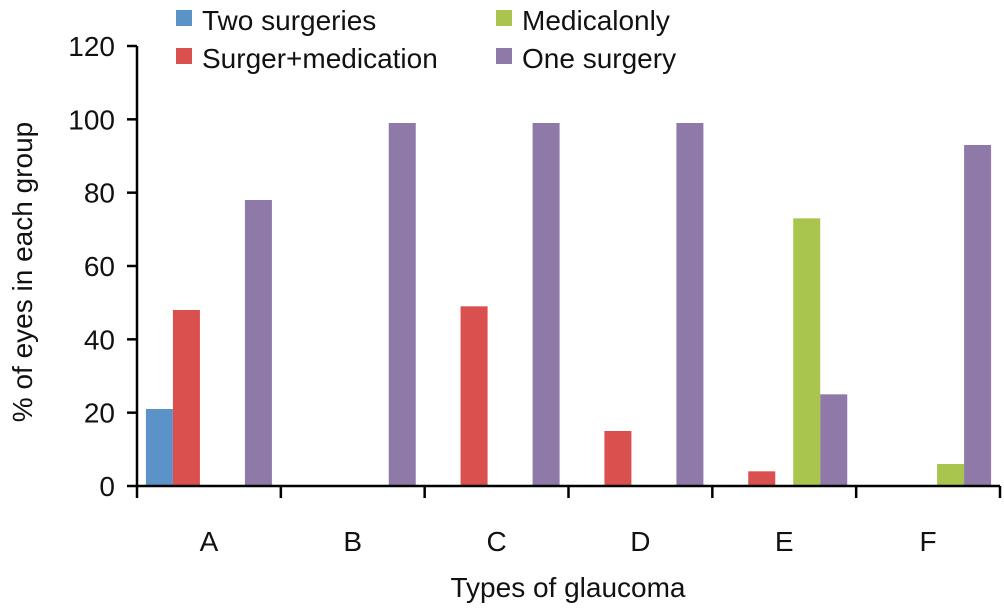 Image resolution: width=1004 pixels, height=613 pixels. Describe the element at coordinates (107, 486) in the screenshot. I see `y-tick-label: 0` at that location.